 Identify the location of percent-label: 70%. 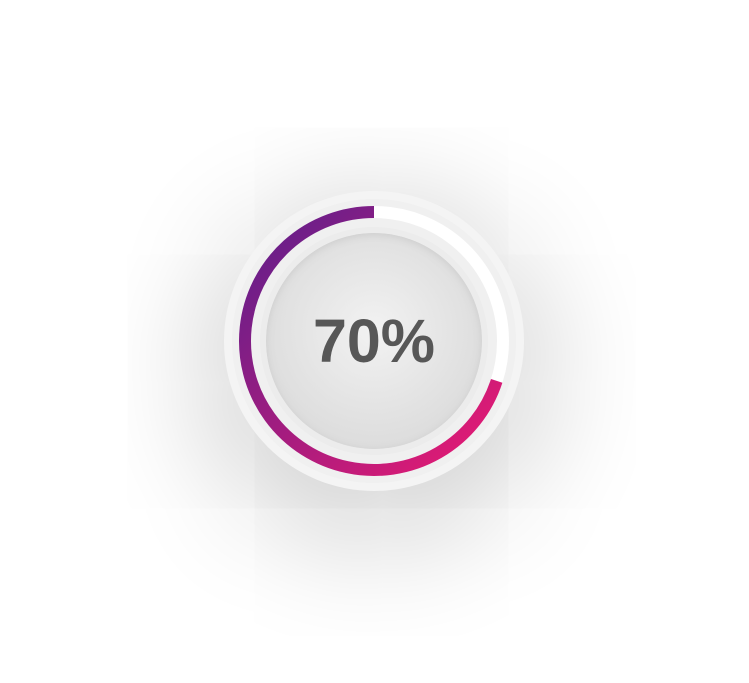
(374, 341).